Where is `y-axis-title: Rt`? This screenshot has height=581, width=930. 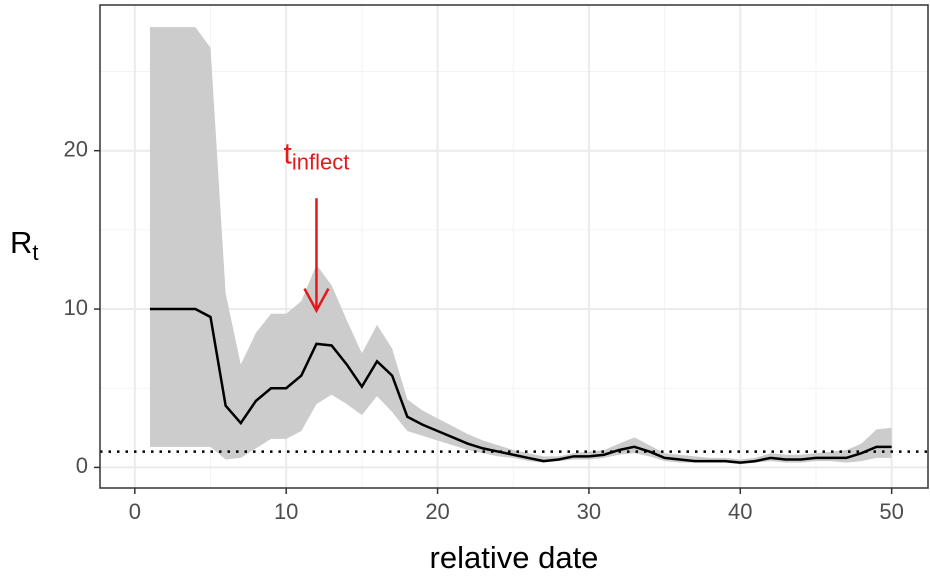
y-axis-title: Rt is located at coordinates (24, 245).